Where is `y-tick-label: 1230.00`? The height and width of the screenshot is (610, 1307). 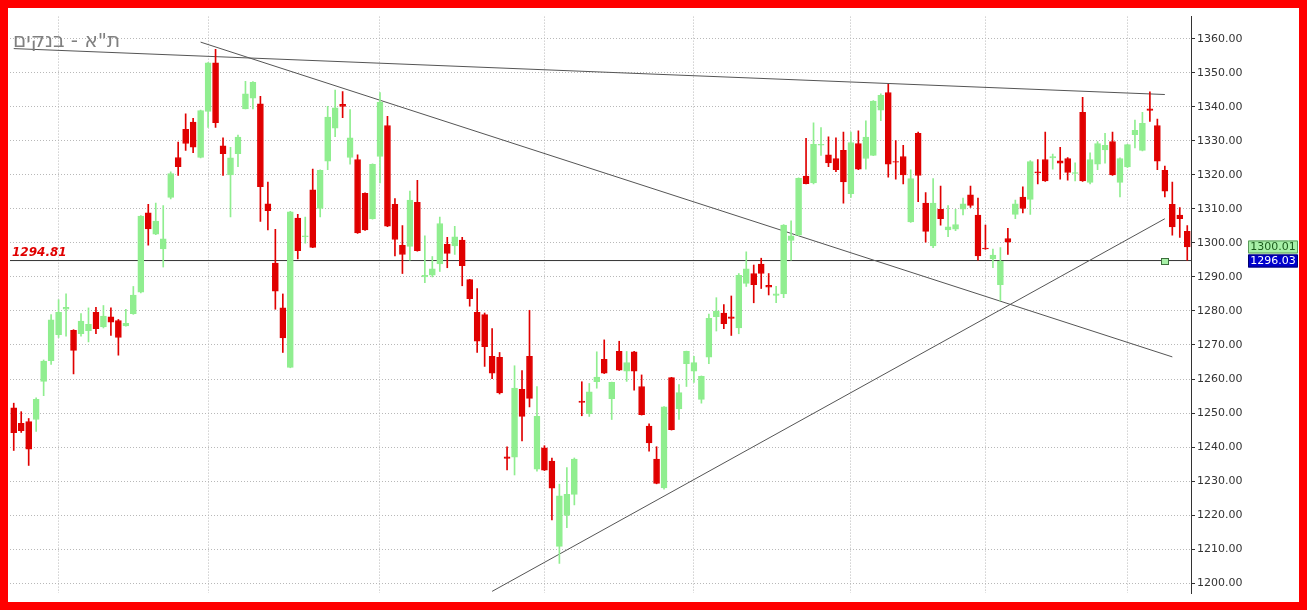 y-tick-label: 1230.00 is located at coordinates (1220, 480).